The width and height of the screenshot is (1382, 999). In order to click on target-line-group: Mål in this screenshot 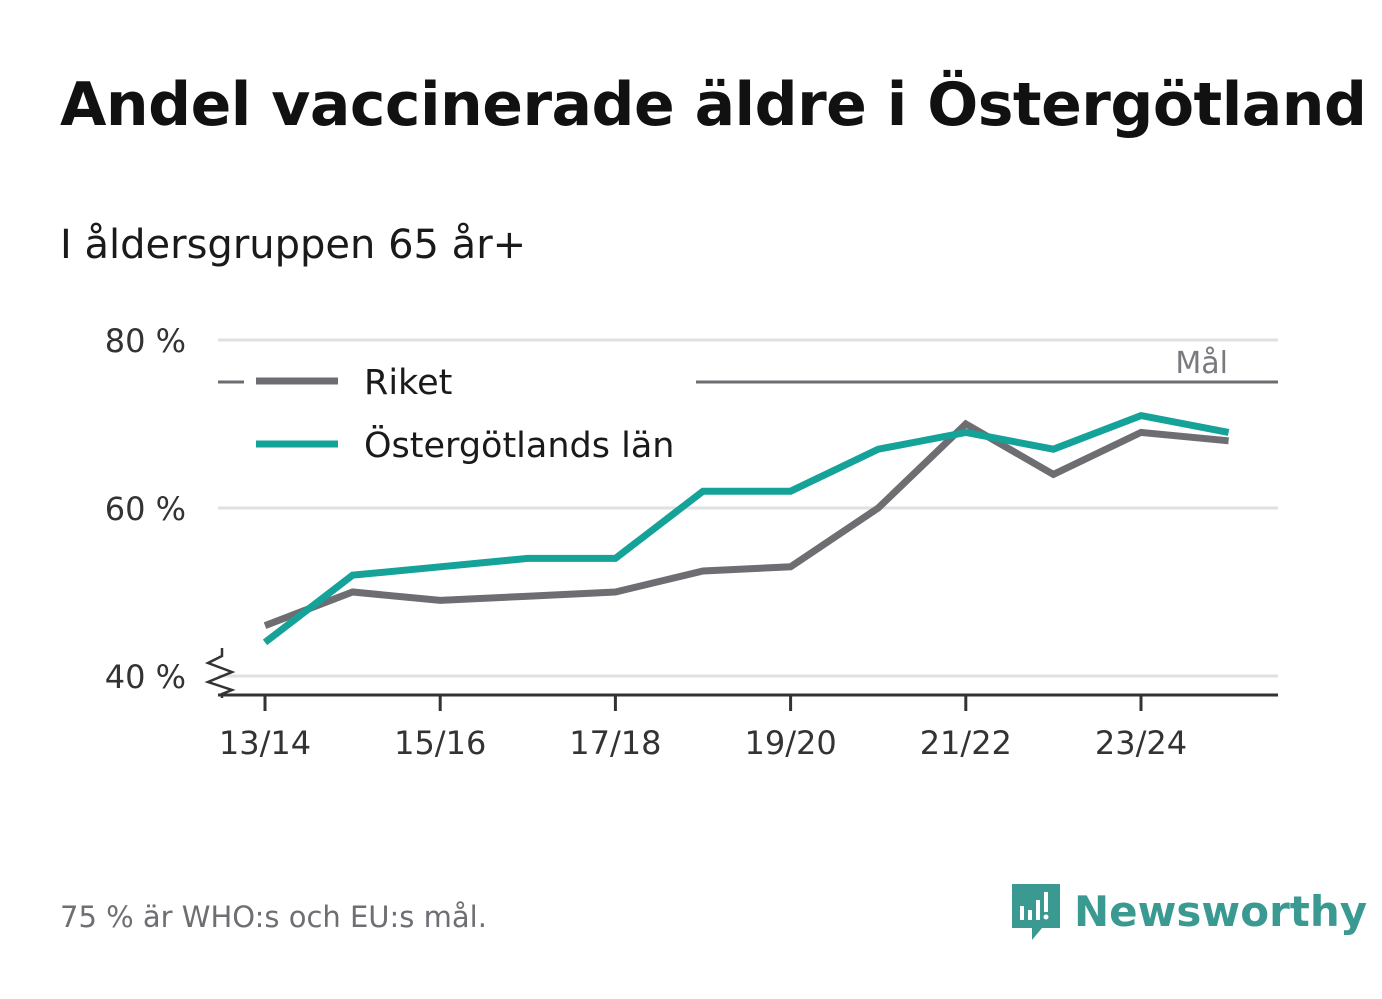, I will do `click(748, 365)`.